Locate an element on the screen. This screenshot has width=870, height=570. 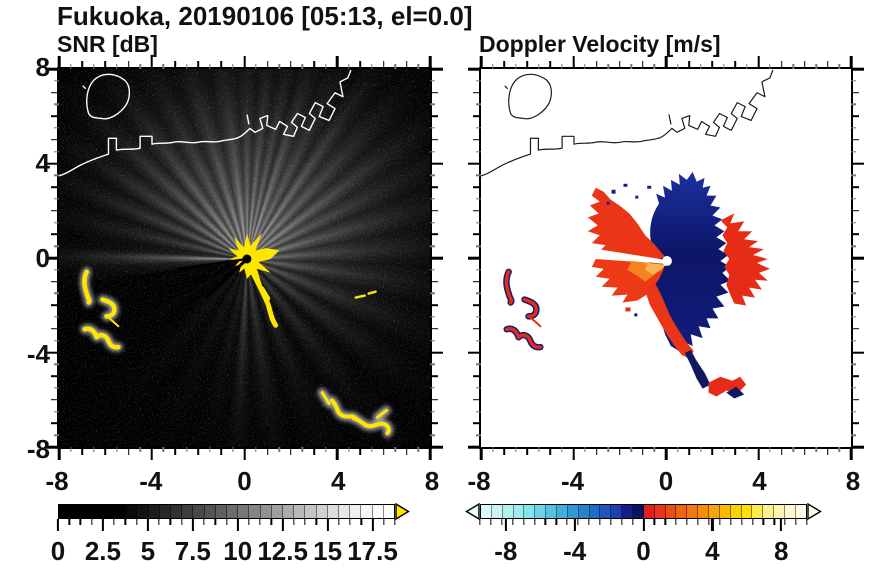
positive-fan-nw is located at coordinates (626, 223).